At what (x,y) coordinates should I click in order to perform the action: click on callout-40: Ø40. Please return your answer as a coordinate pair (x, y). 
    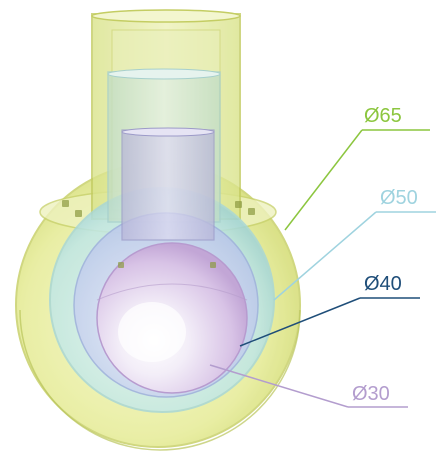
    Looking at the image, I should click on (329, 310).